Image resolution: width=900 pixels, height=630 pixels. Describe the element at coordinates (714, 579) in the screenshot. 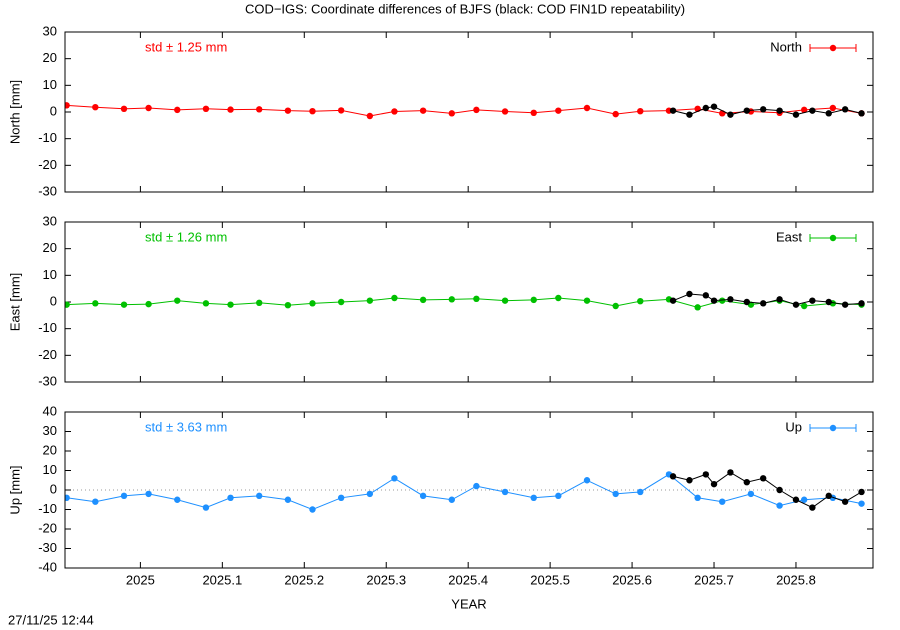

I see `x-tick-label: 2025.7` at that location.